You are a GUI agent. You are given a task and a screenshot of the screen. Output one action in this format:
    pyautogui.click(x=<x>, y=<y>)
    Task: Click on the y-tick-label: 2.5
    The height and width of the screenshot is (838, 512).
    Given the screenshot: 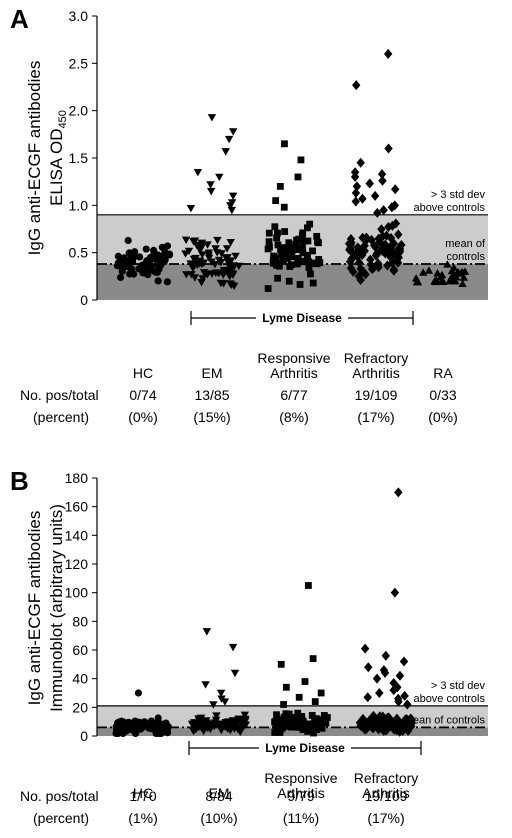 What is the action you would take?
    pyautogui.click(x=79, y=63)
    